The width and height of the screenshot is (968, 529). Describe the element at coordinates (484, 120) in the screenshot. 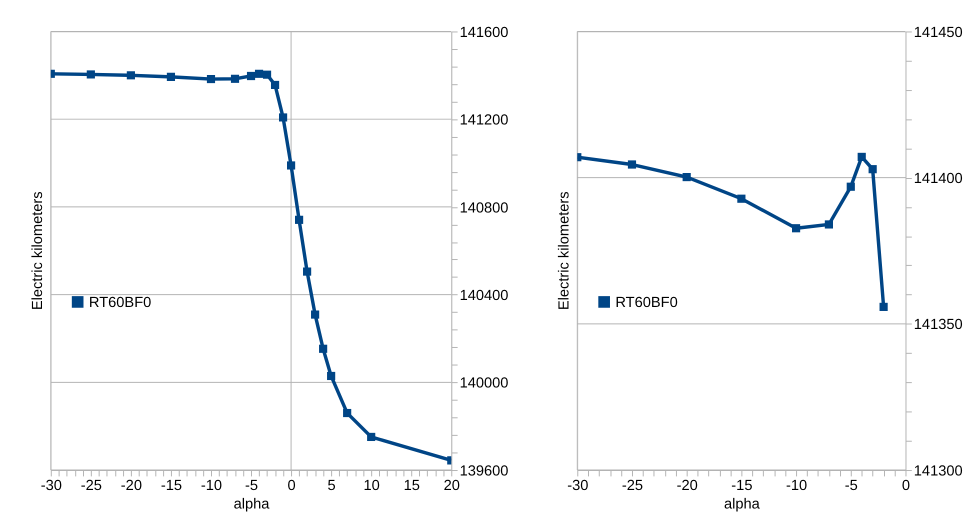

I see `y-tick-label: 141200` at that location.